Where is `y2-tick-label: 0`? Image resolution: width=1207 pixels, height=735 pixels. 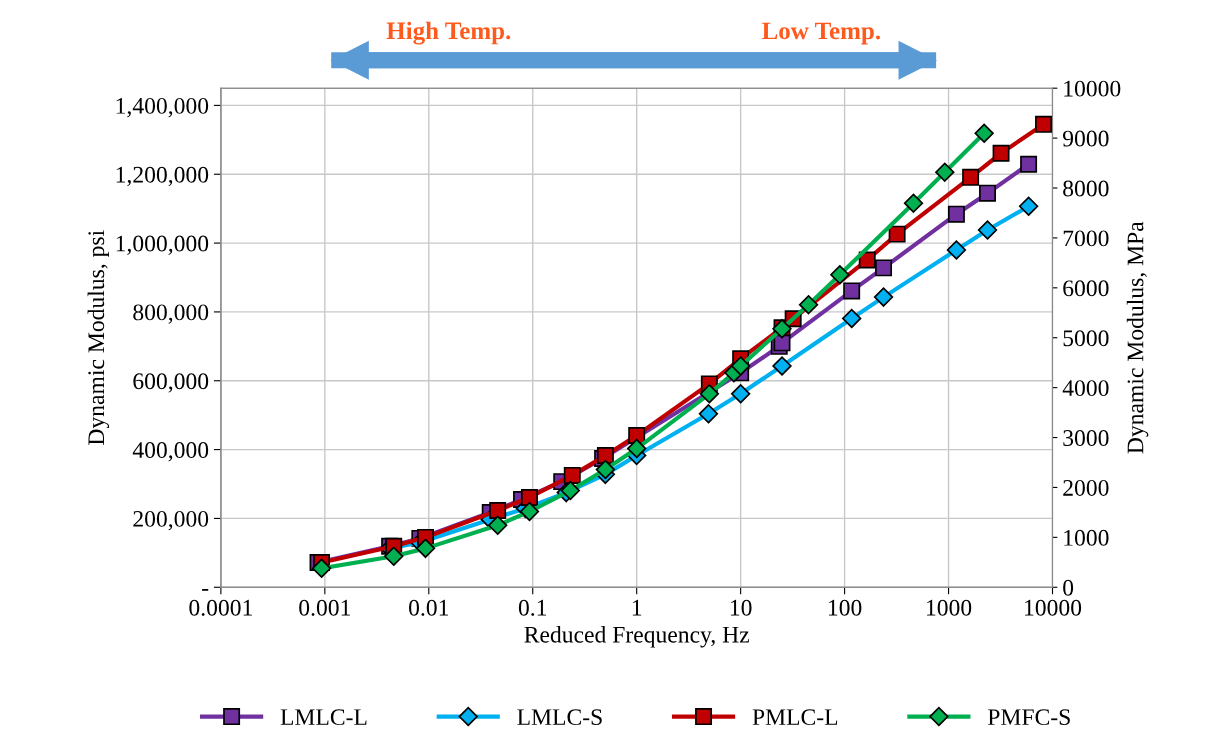 y2-tick-label: 0 is located at coordinates (1068, 587).